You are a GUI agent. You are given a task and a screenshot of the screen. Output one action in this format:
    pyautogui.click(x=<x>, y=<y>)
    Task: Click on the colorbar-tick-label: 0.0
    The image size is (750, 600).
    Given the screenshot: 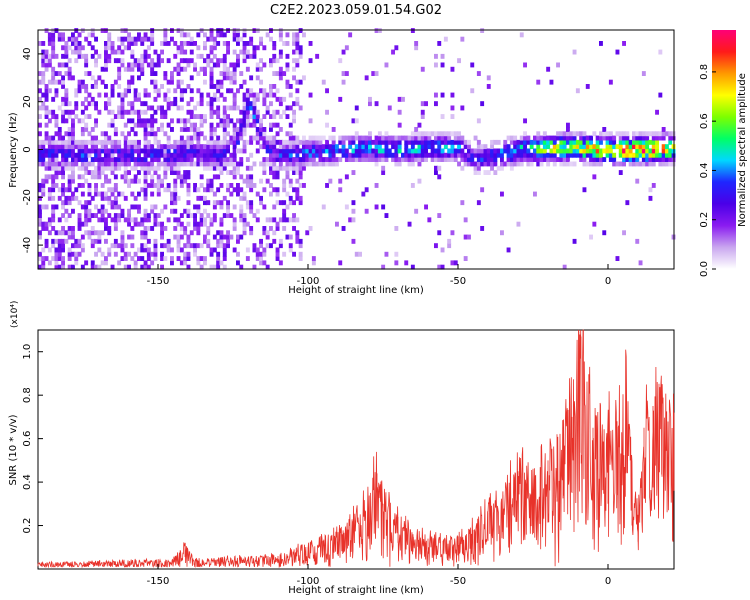 What is the action you would take?
    pyautogui.click(x=704, y=269)
    